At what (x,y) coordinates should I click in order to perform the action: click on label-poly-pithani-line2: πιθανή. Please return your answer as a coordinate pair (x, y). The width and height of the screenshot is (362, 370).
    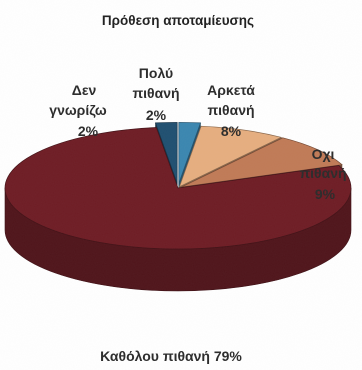
    Looking at the image, I should click on (155, 93).